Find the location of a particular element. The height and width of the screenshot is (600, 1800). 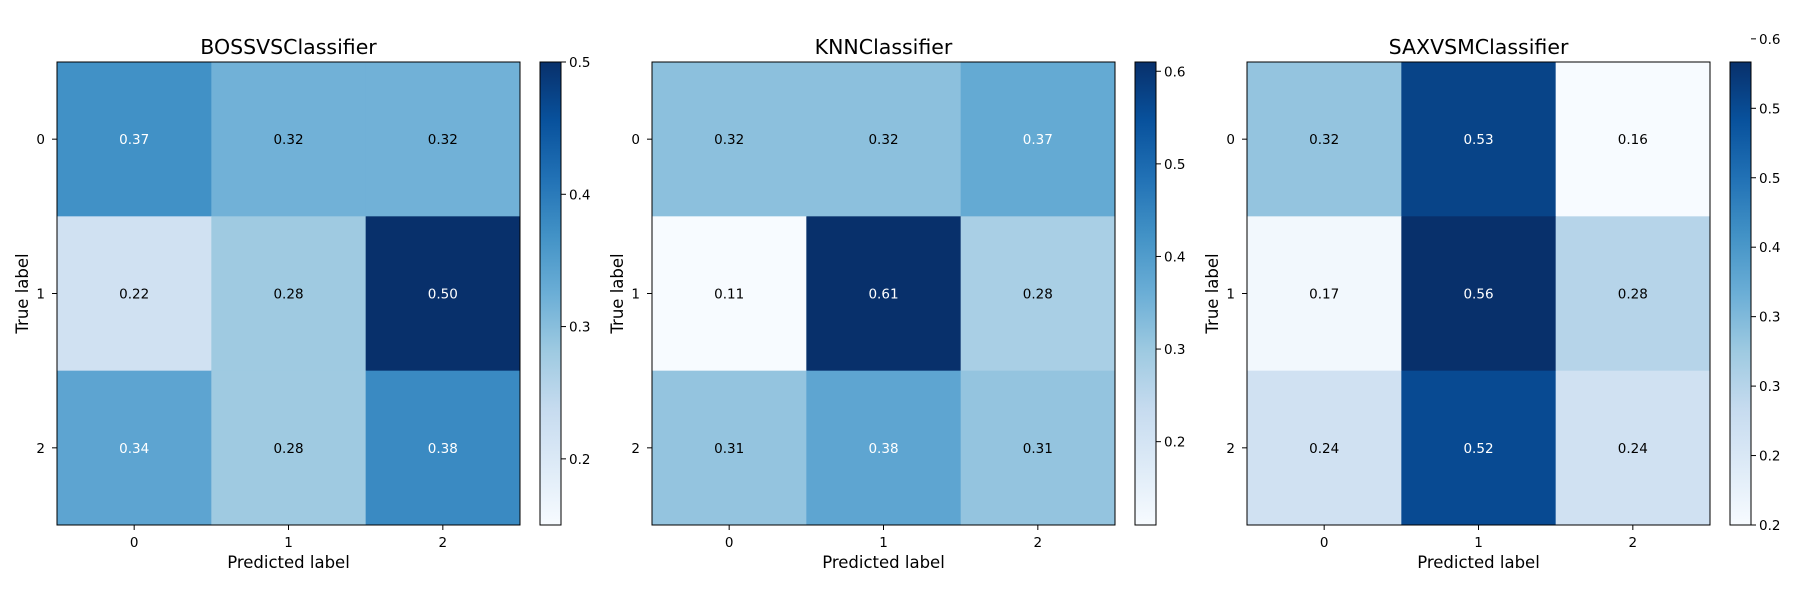

cell-value-label: 0.11 is located at coordinates (729, 295).